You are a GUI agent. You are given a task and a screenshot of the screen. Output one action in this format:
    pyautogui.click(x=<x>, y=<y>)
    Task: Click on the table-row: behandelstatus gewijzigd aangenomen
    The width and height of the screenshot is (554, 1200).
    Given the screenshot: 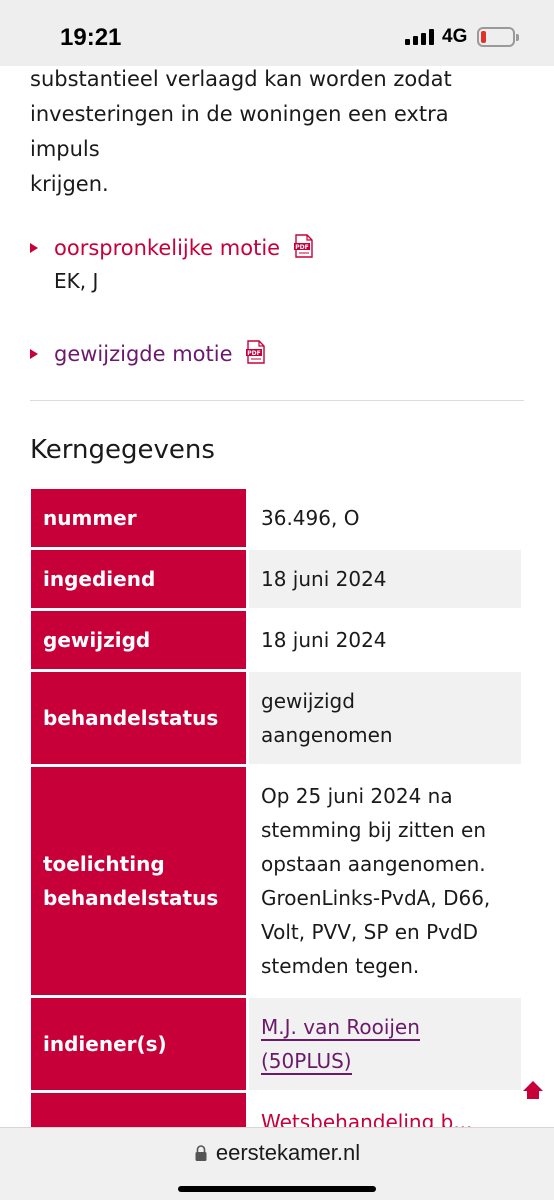 What is the action you would take?
    pyautogui.click(x=276, y=718)
    